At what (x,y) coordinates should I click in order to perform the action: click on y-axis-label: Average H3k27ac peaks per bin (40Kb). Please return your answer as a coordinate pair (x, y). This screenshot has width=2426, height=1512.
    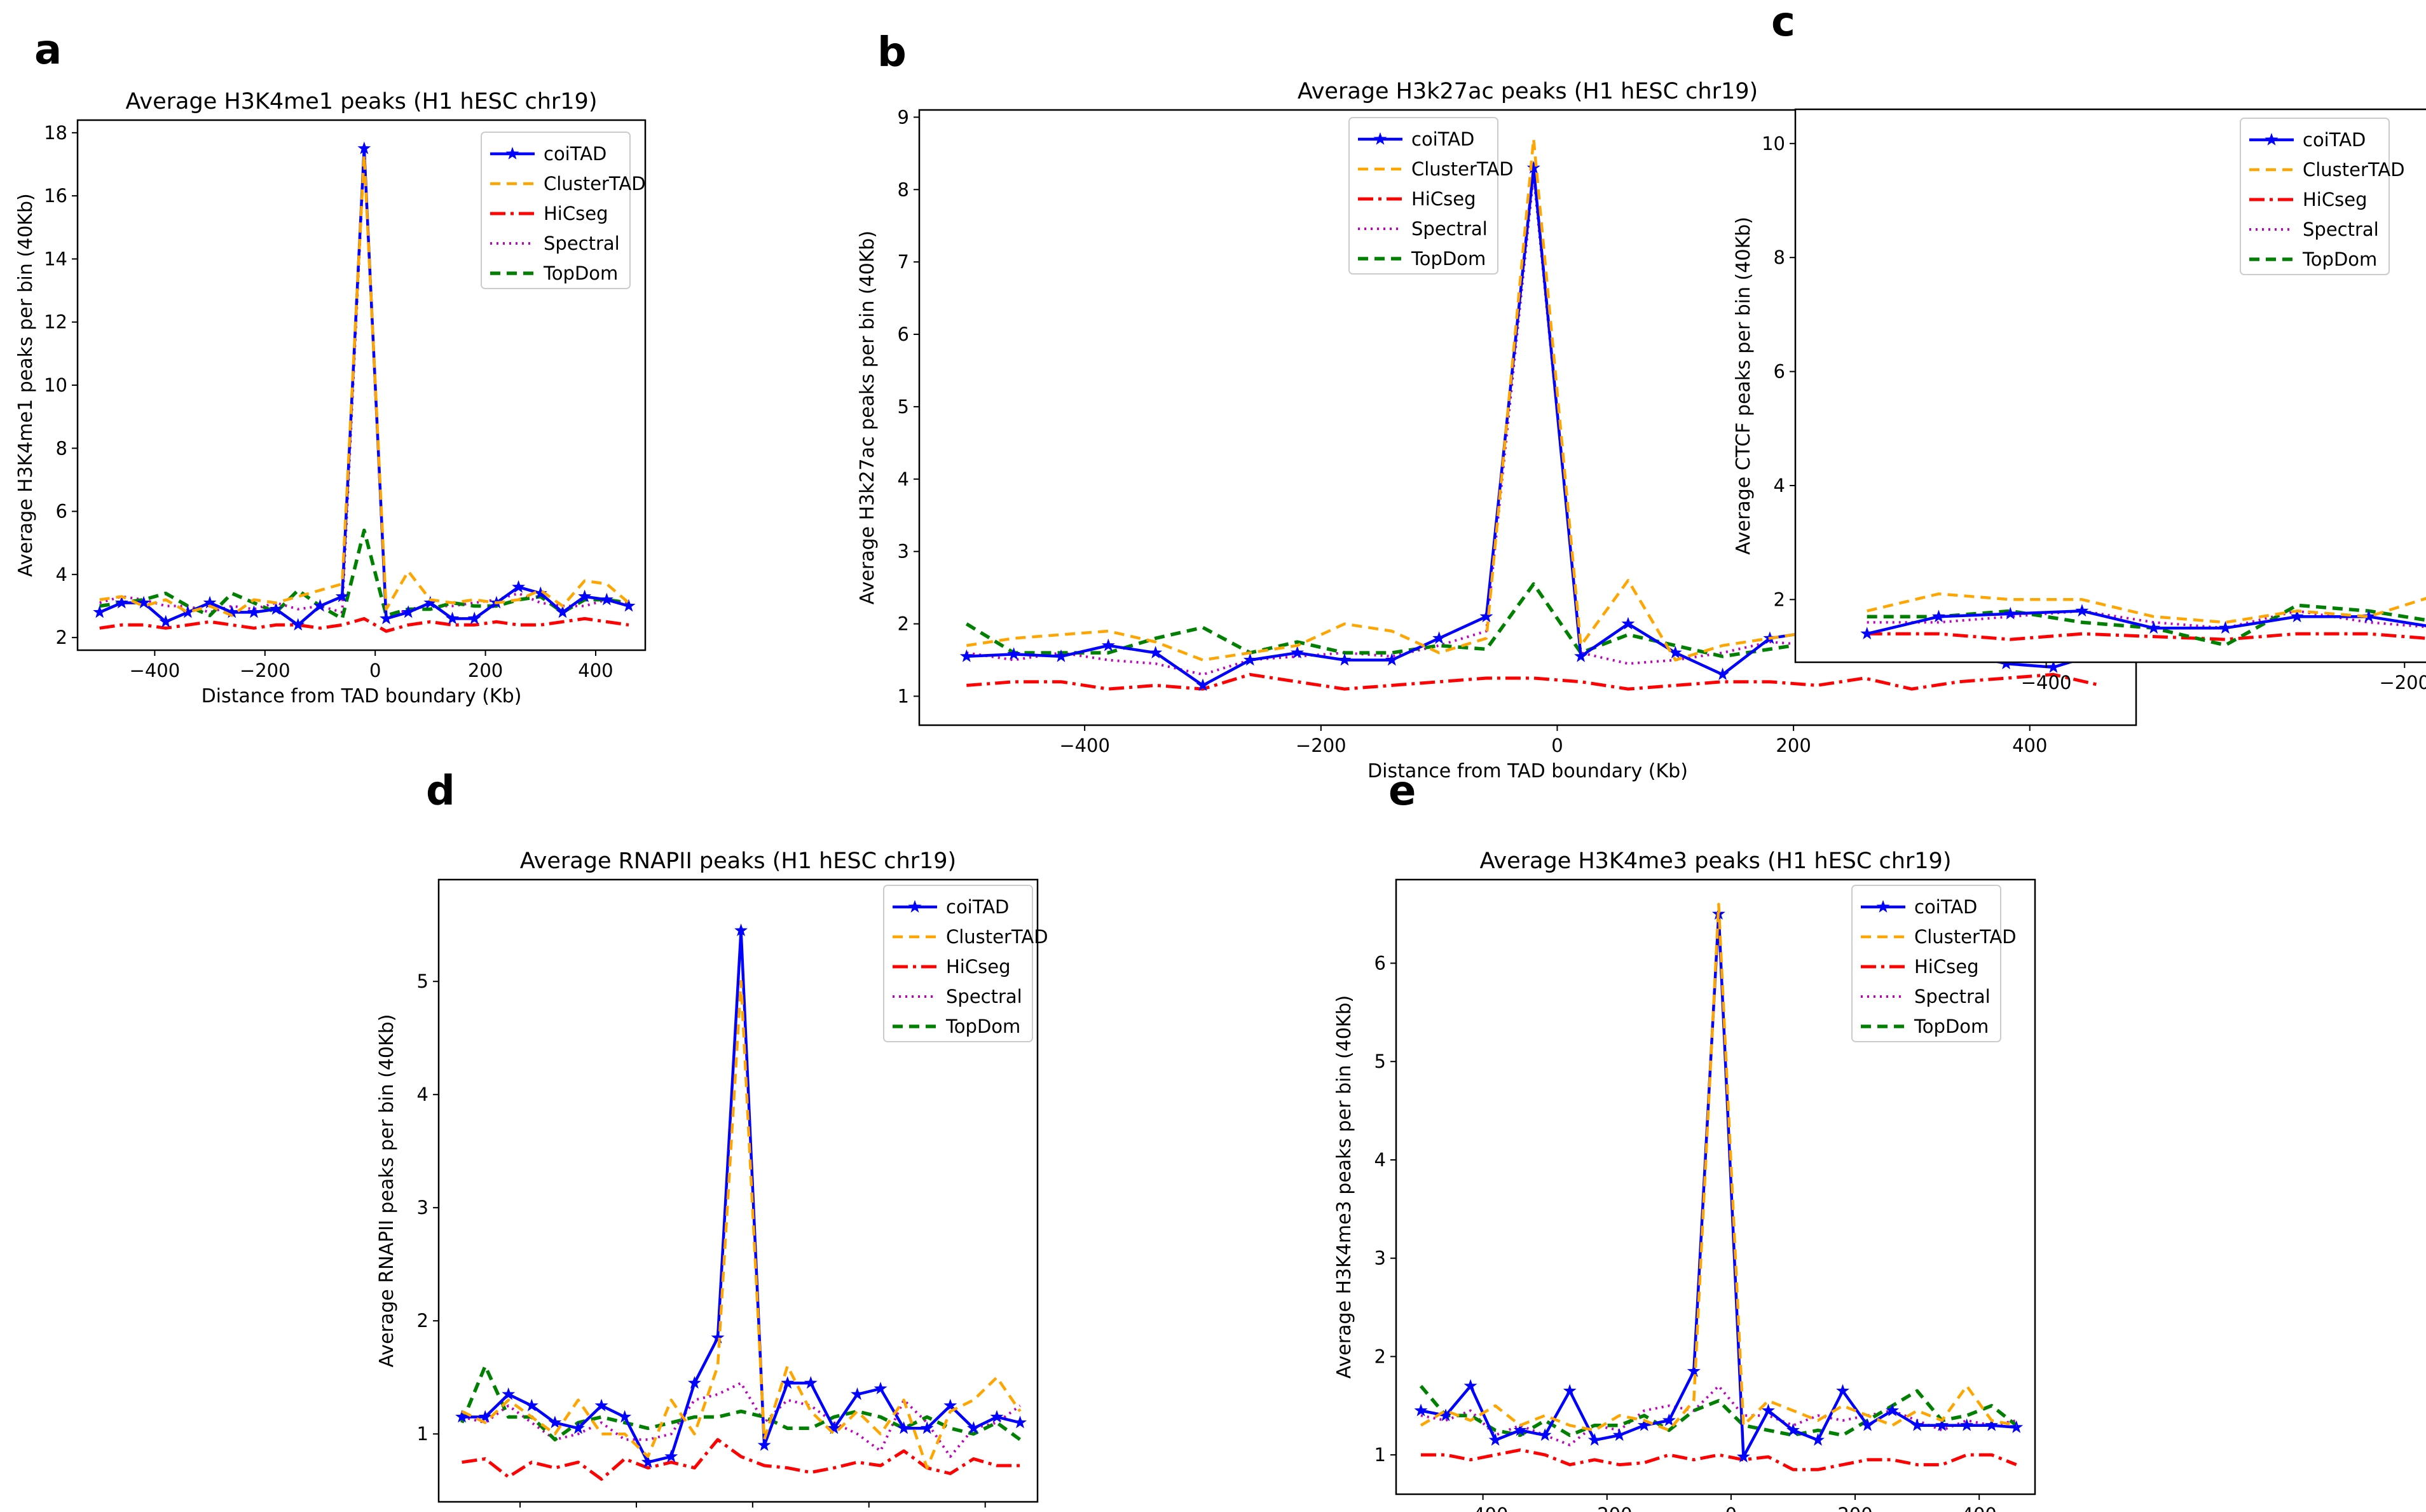
    Looking at the image, I should click on (867, 417).